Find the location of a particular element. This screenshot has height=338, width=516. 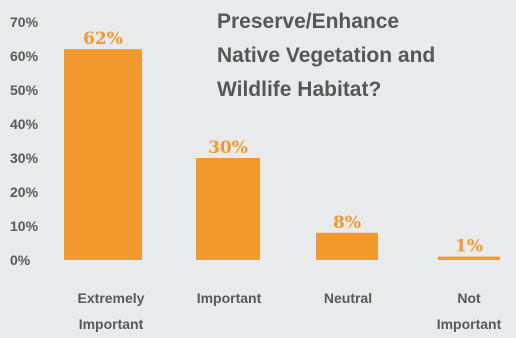

y-tick-label: 50% is located at coordinates (24, 90).